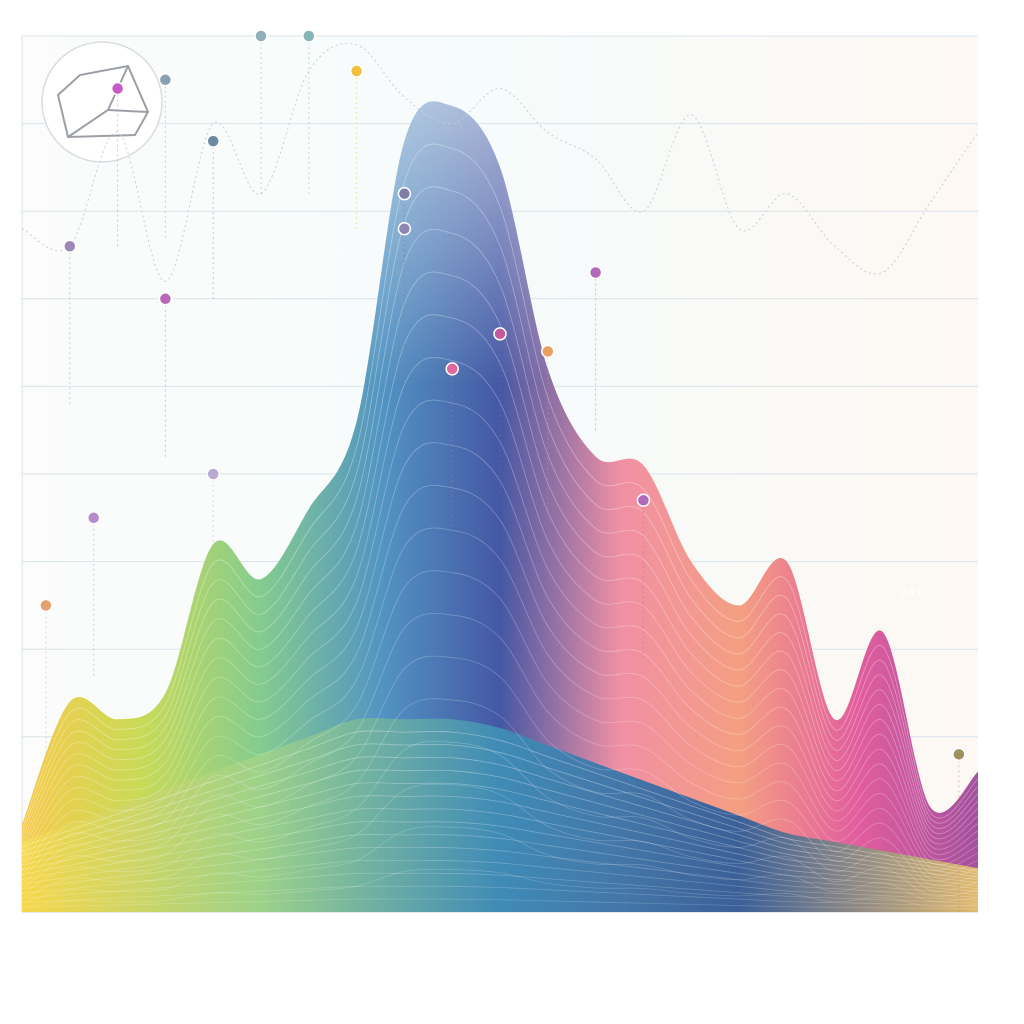  I want to click on axis-labels: 241, so click(911, 593).